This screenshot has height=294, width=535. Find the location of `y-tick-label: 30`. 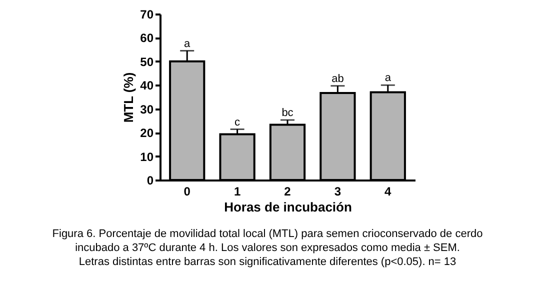

y-tick-label: 30 is located at coordinates (147, 109).